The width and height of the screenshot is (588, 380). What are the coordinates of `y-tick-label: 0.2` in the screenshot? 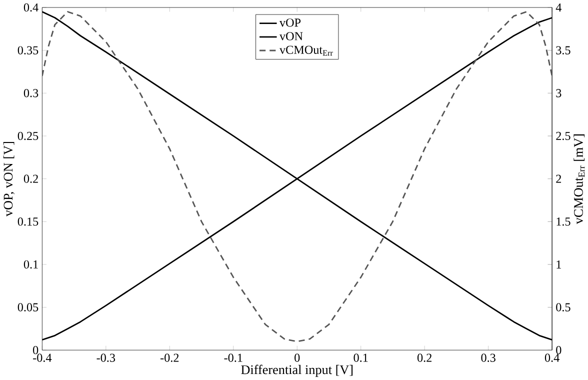 It's located at (31, 178).